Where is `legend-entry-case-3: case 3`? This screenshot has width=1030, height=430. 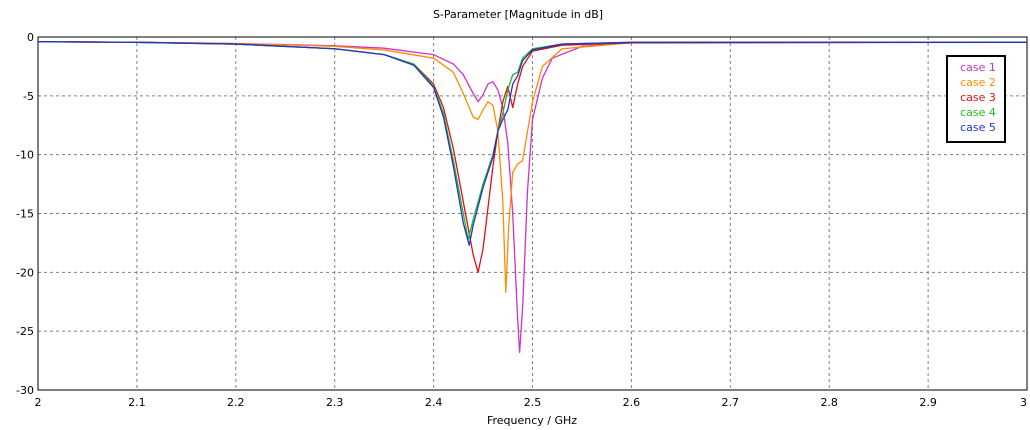 legend-entry-case-3: case 3 is located at coordinates (978, 97).